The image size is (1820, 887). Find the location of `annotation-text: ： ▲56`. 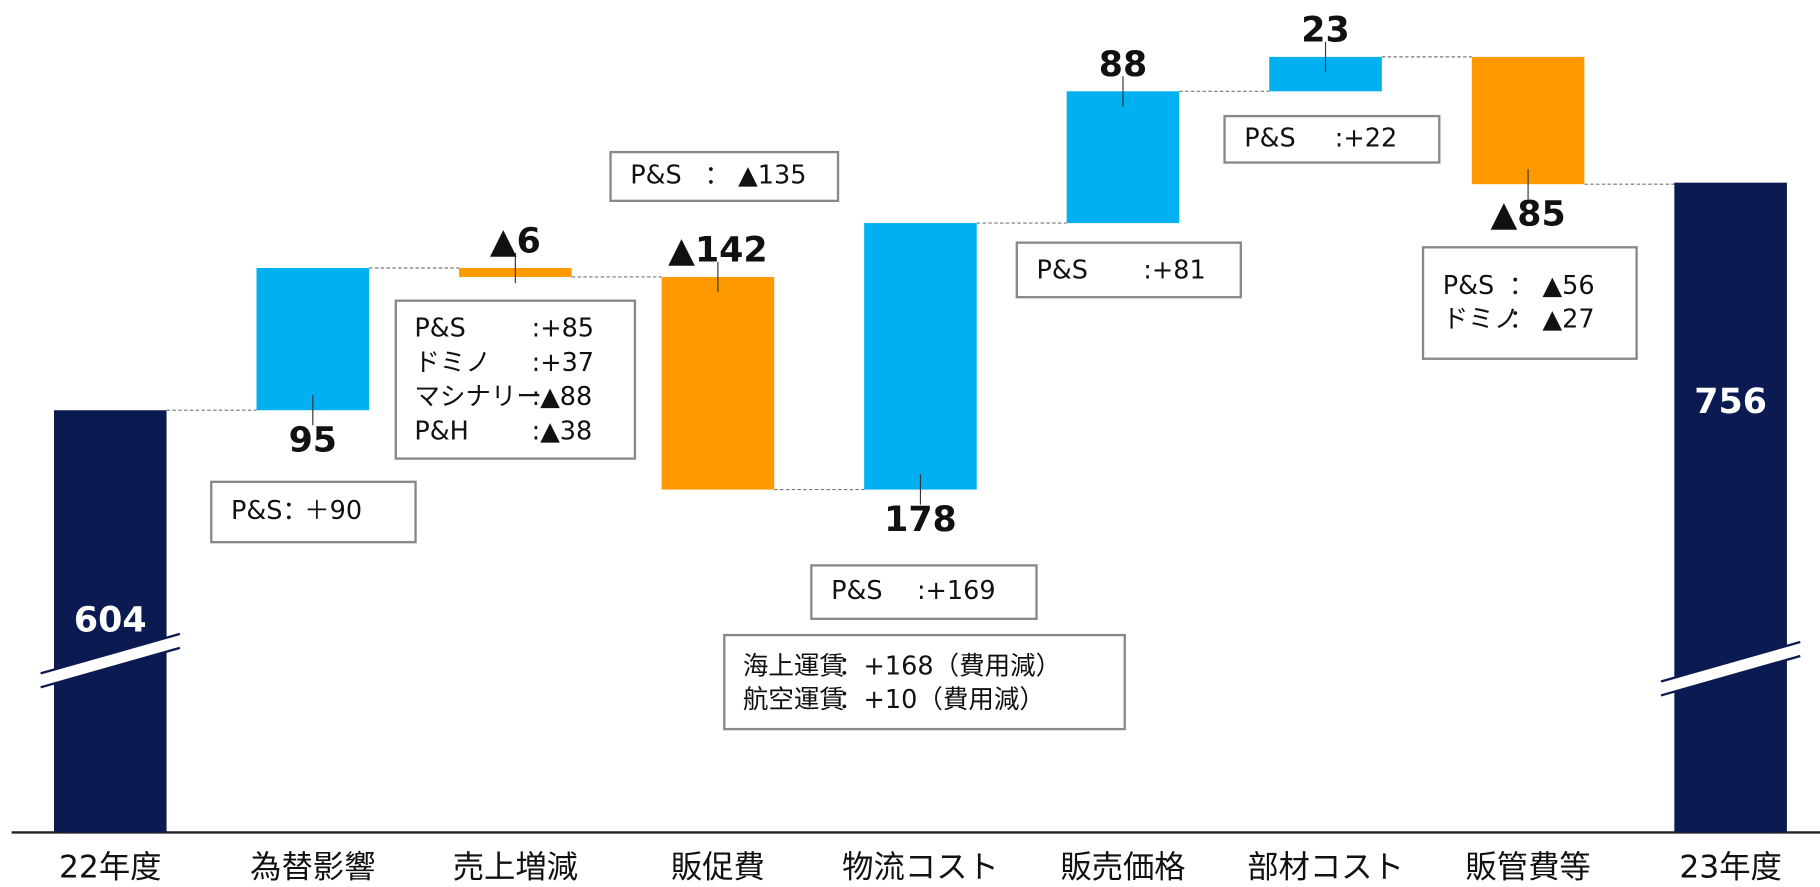

annotation-text: ： ▲56 is located at coordinates (1552, 286).